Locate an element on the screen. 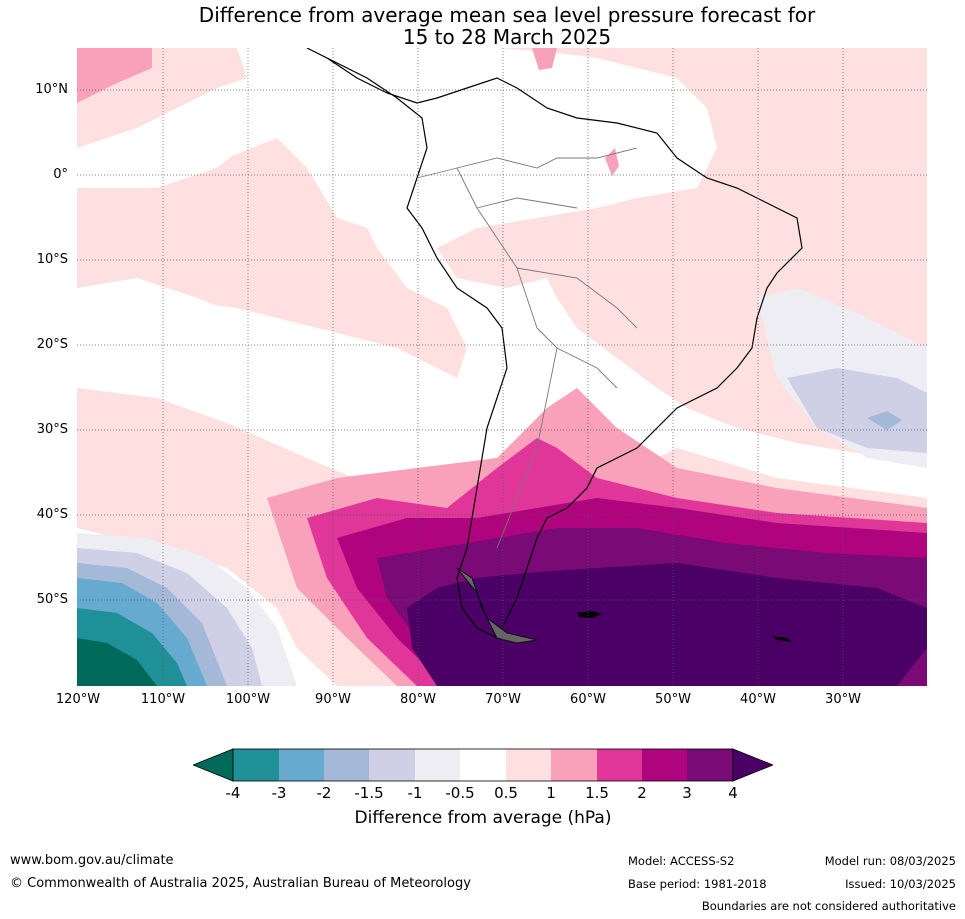  lon-label-40w: 40°W is located at coordinates (758, 699).